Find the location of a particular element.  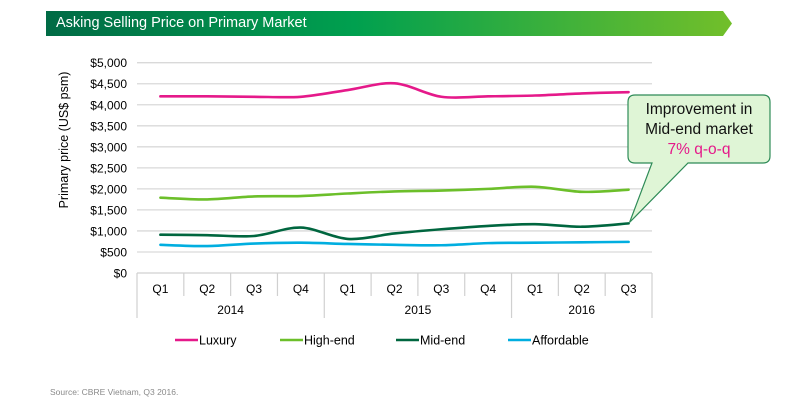

annotation-line-1: Improvement in is located at coordinates (699, 109).